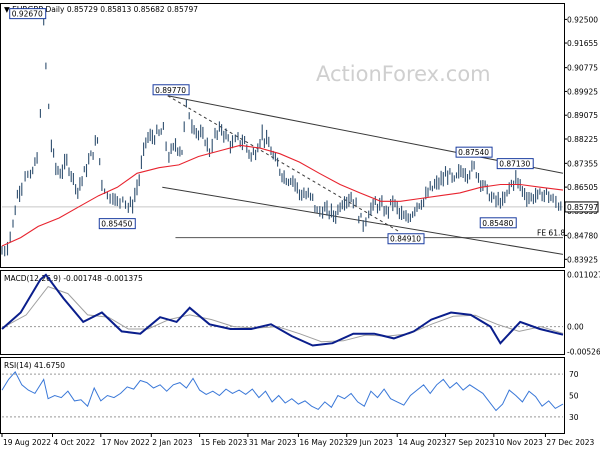 The width and height of the screenshot is (600, 450). I want to click on x-tick-label: 10 Nov 2023, so click(519, 442).